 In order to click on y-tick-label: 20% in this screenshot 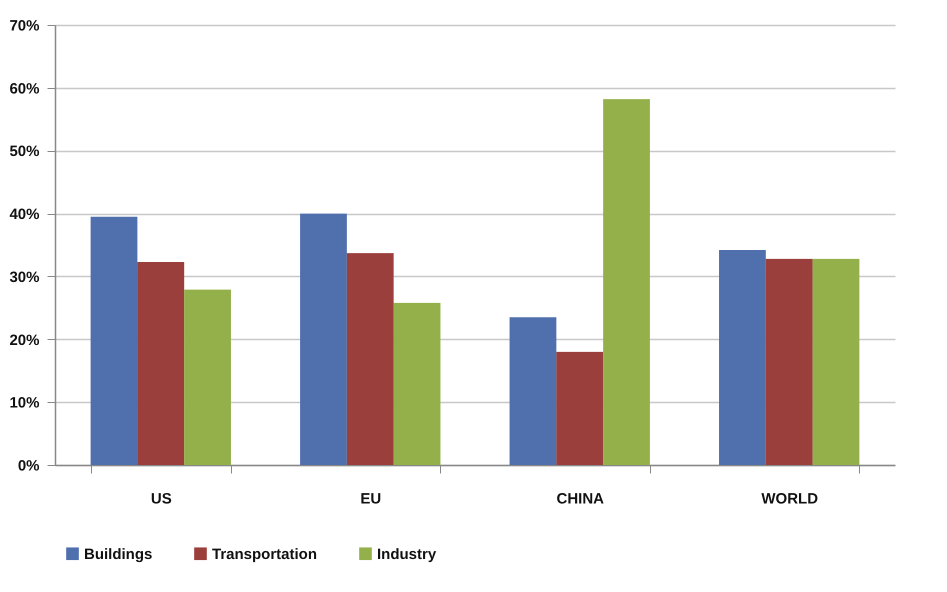, I will do `click(24, 340)`.